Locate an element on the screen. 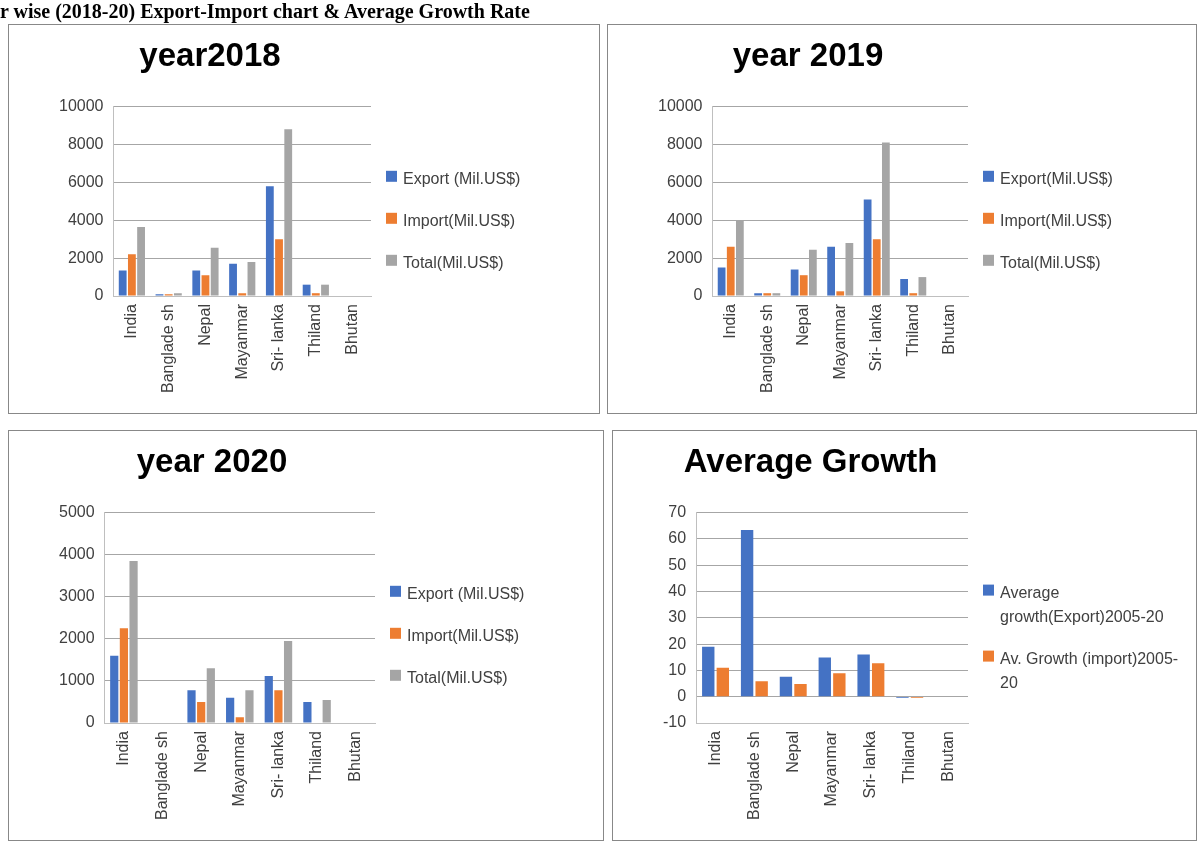 The height and width of the screenshot is (841, 1197). legend-label: Import(Mil.US$) is located at coordinates (459, 220).